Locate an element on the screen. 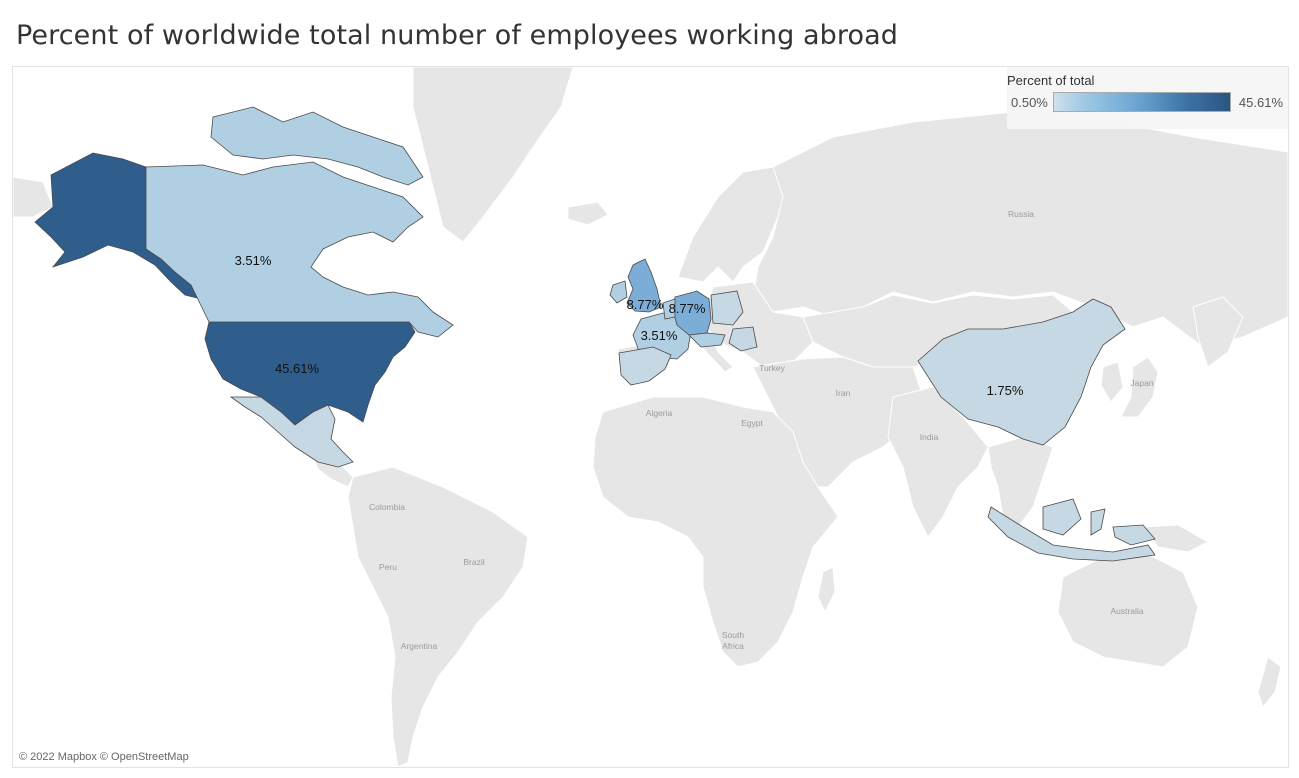 This screenshot has height=778, width=1299. australia-place-label: Australia is located at coordinates (1126, 611).